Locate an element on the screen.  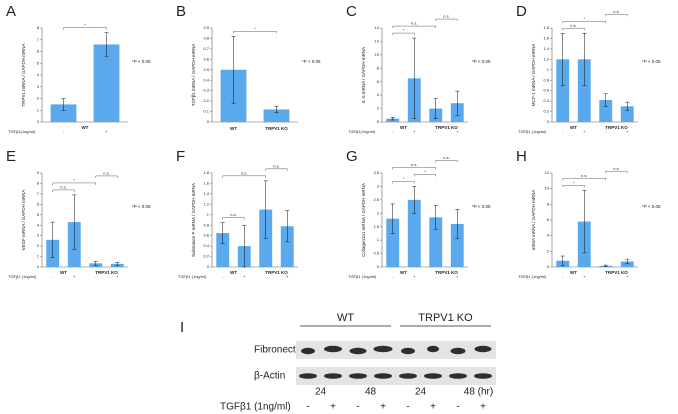
y-tick-label: 10 is located at coordinates (377, 54).